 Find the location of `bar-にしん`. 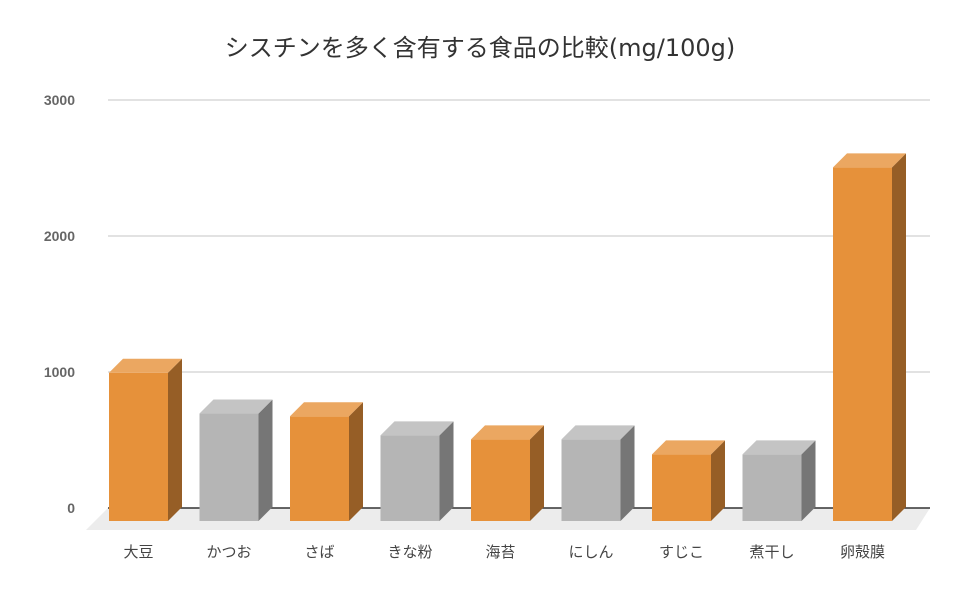

bar-にしん is located at coordinates (598, 473).